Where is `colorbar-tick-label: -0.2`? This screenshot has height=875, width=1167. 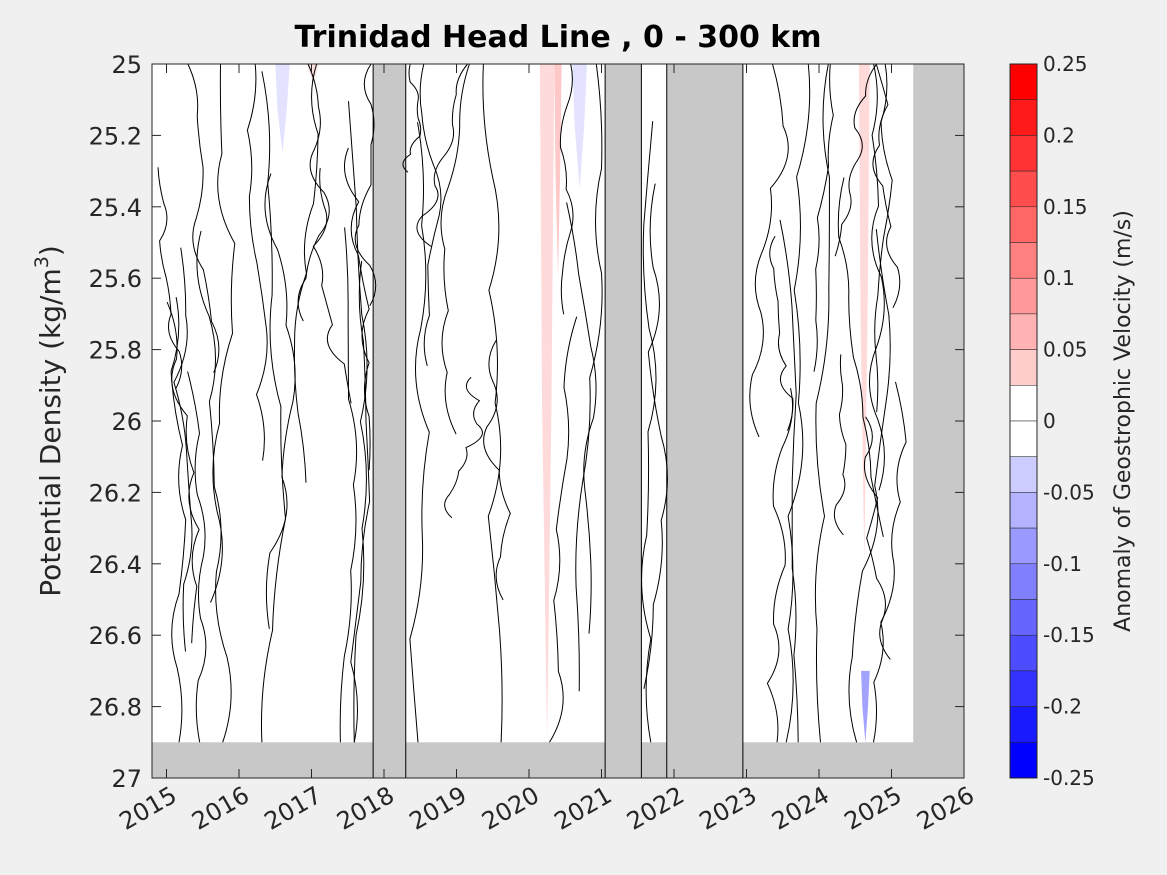 colorbar-tick-label: -0.2 is located at coordinates (1062, 707).